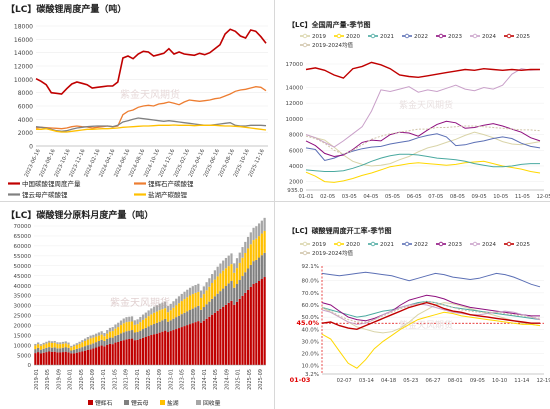 This screenshot has width=550, height=409. I want to click on legend-label: 2020, so click(353, 37).